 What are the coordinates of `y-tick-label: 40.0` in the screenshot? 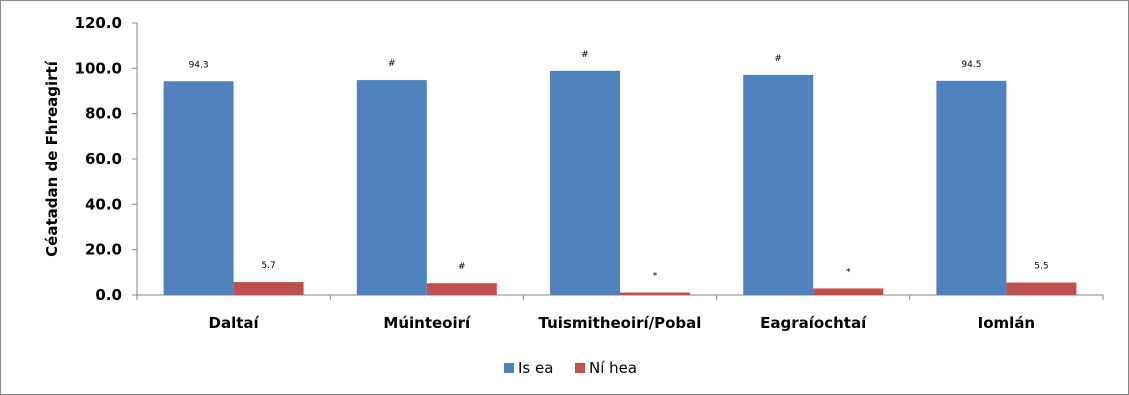 It's located at (103, 204).